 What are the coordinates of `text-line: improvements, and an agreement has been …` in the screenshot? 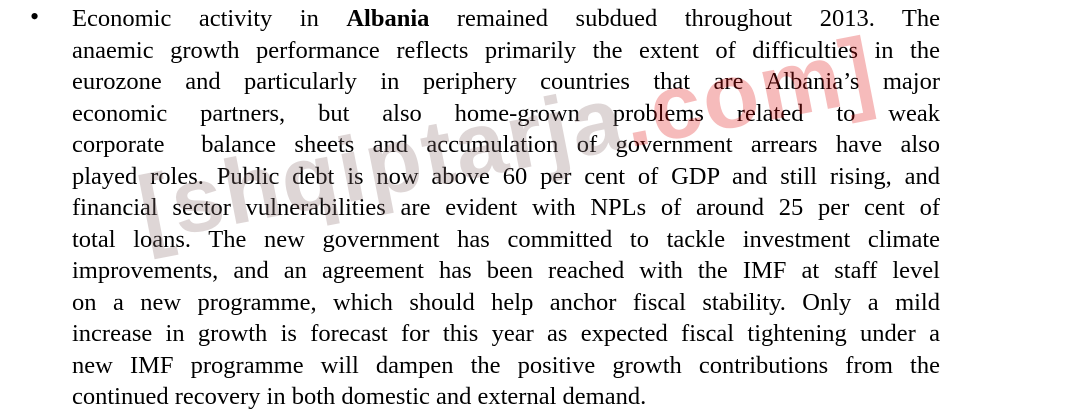 It's located at (506, 270).